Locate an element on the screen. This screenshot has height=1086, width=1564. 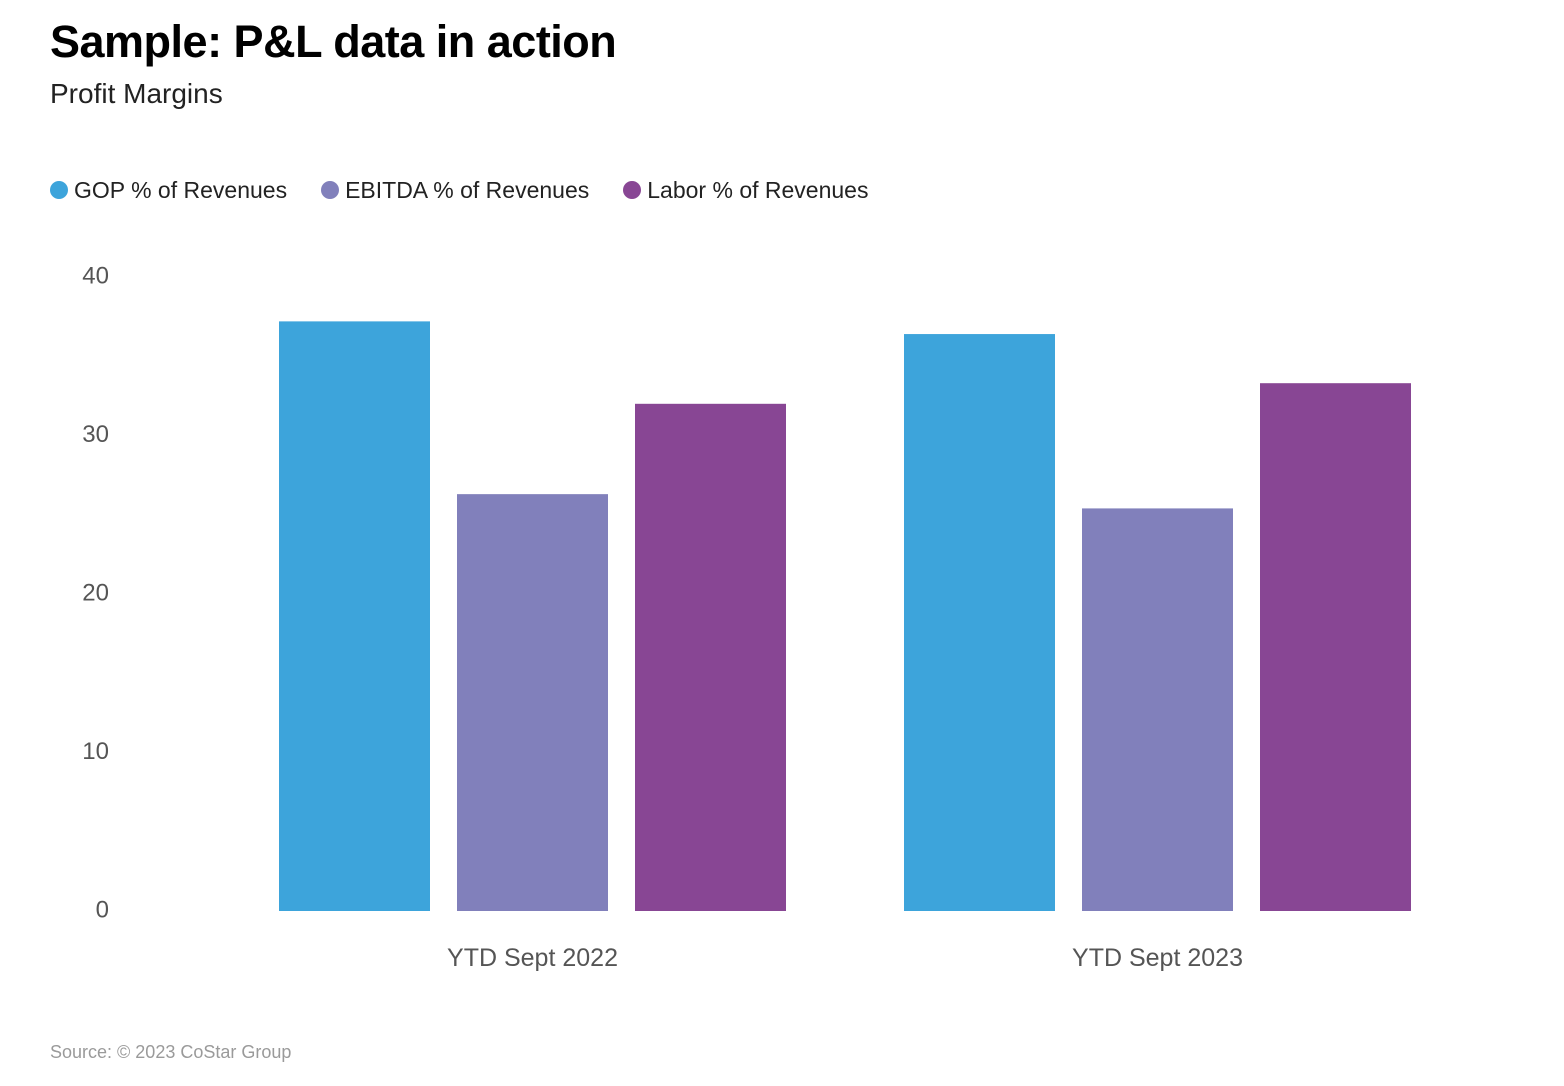
y-tick-label: 40 is located at coordinates (95, 275).